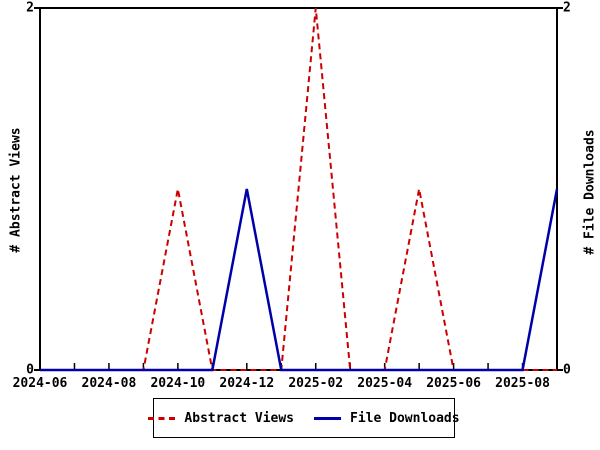  What do you see at coordinates (316, 383) in the screenshot?
I see `x-tick-label: 2025-02` at bounding box center [316, 383].